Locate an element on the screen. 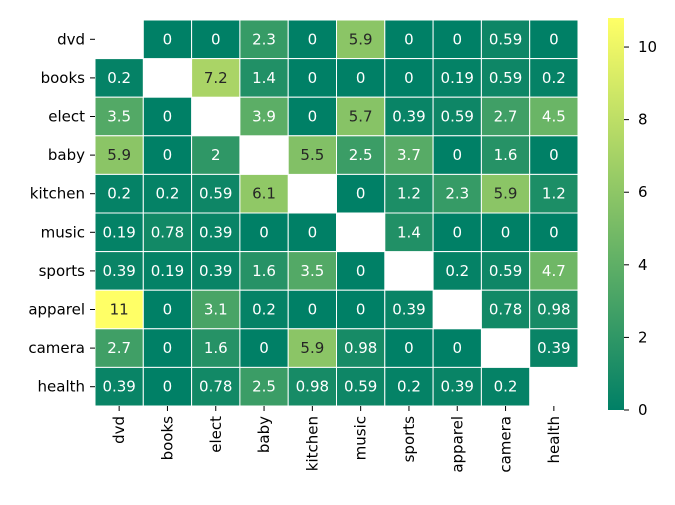 The width and height of the screenshot is (675, 505). cell-value-label: 2.5 is located at coordinates (361, 155).